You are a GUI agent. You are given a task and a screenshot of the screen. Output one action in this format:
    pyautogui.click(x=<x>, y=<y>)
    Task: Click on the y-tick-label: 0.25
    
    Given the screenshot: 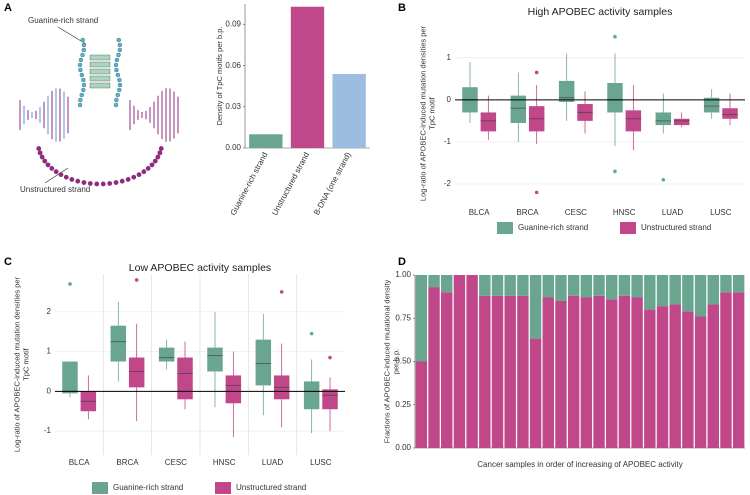 What is the action you would take?
    pyautogui.click(x=403, y=404)
    